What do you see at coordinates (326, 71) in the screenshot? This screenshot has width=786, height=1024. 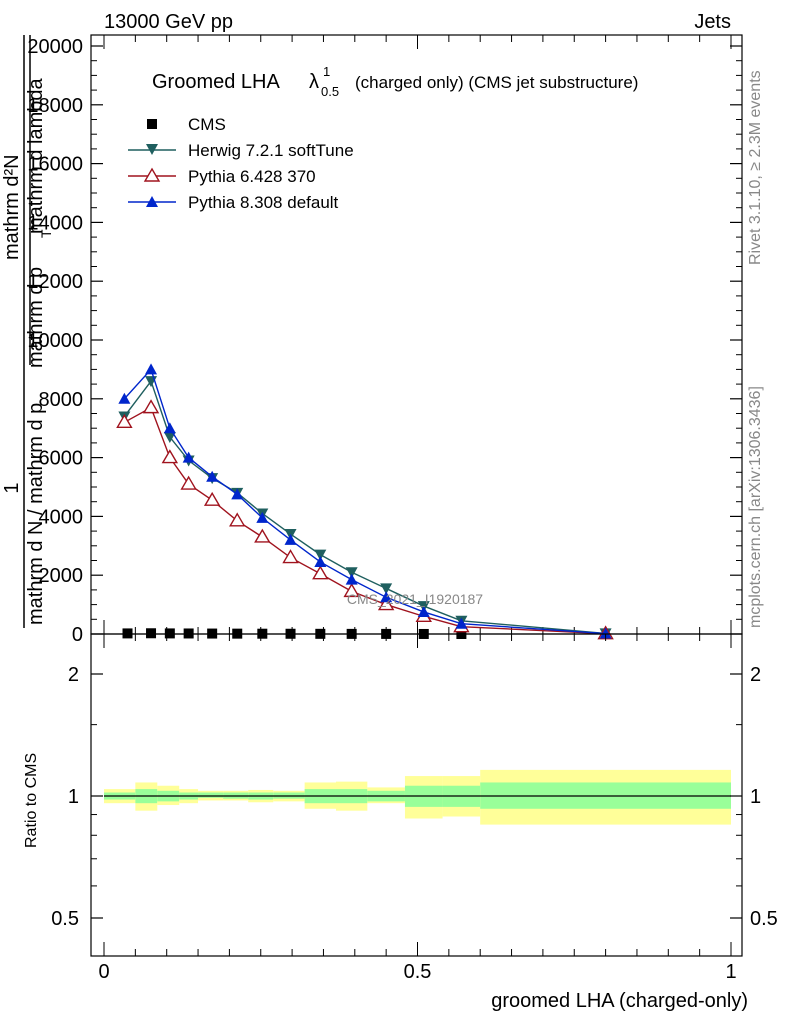 I see `title-superscript: 1` at bounding box center [326, 71].